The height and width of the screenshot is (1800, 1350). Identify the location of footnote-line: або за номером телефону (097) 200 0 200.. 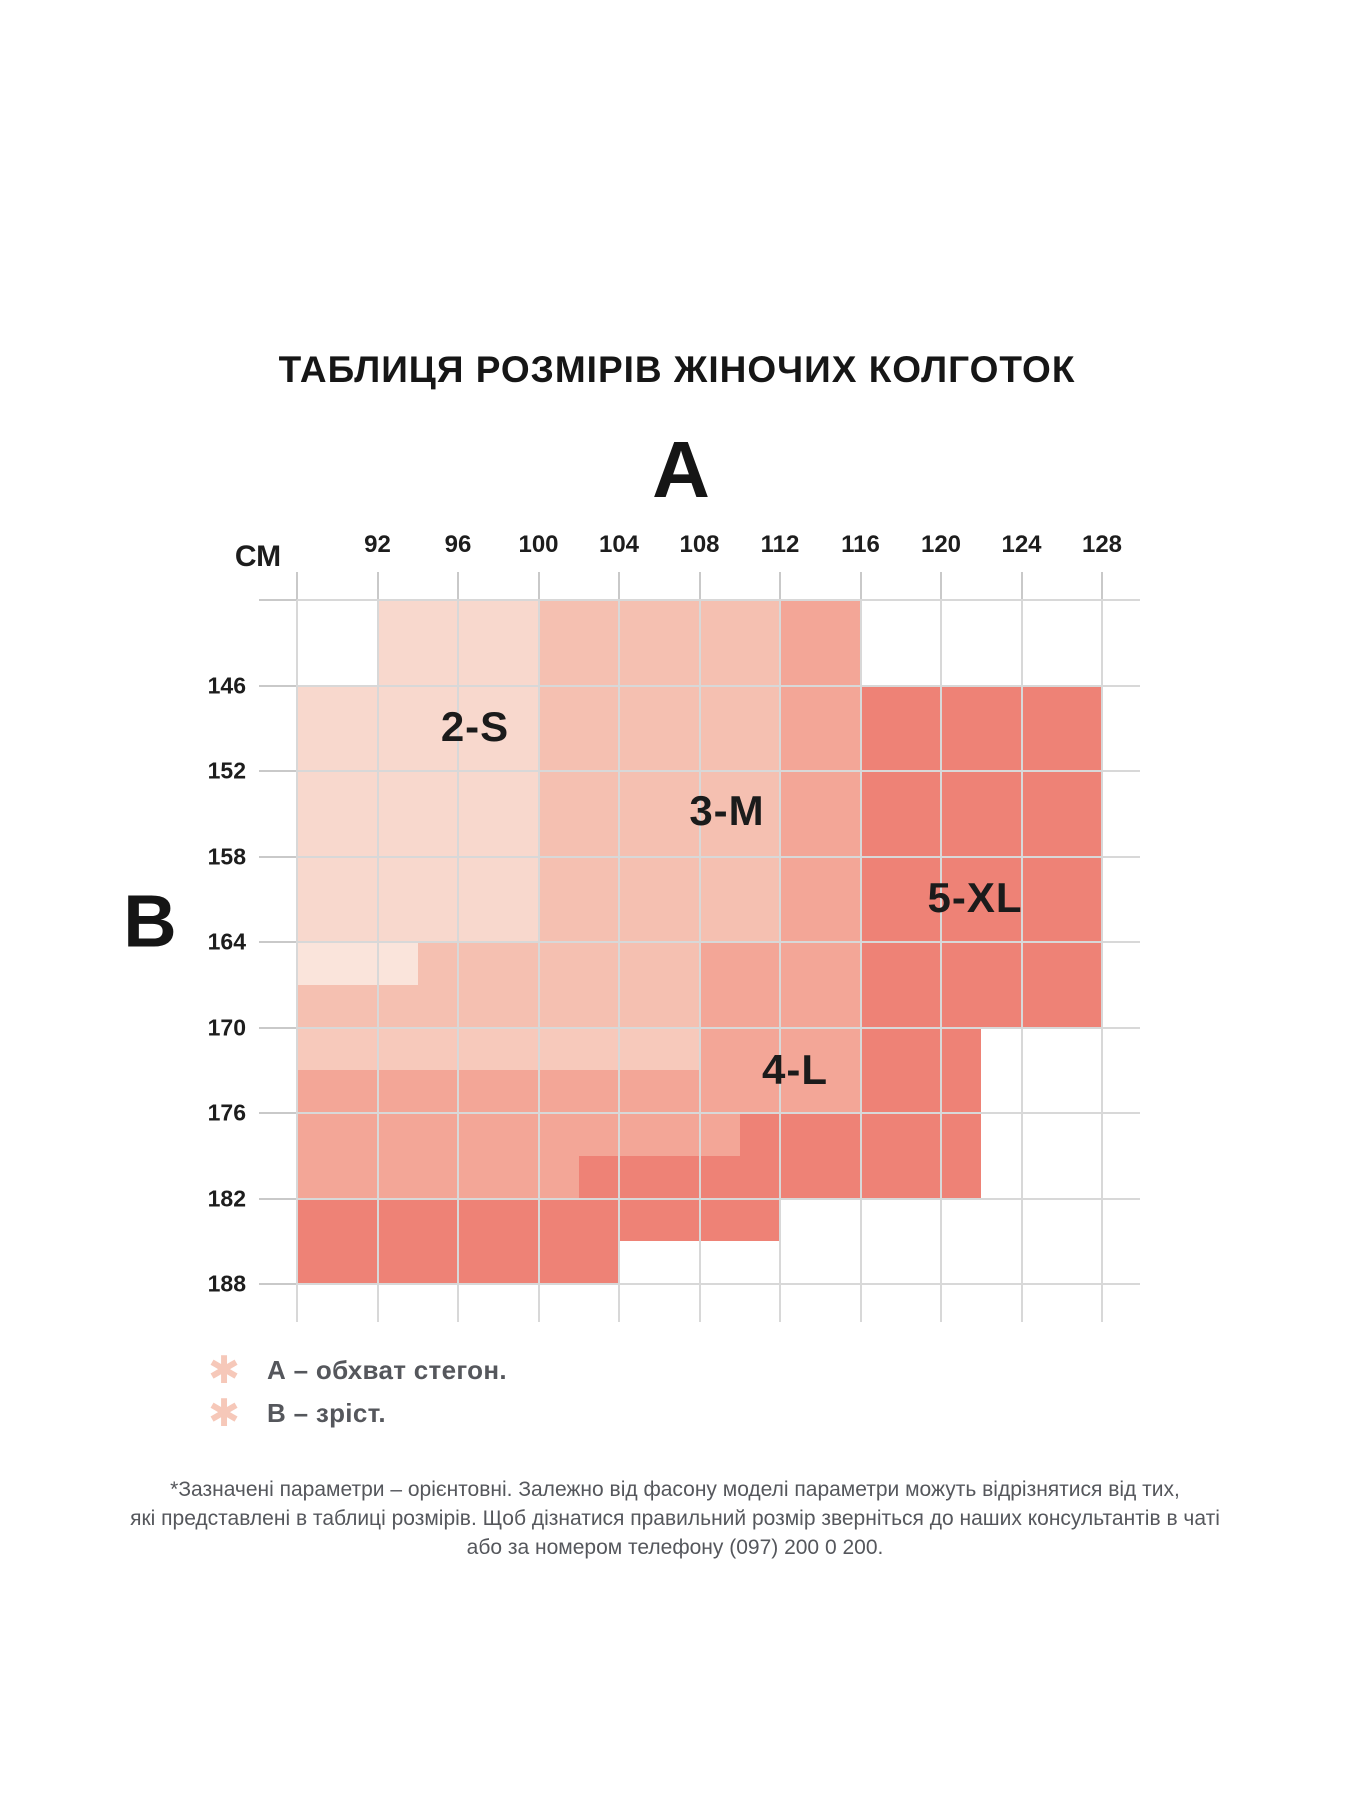
(675, 1547).